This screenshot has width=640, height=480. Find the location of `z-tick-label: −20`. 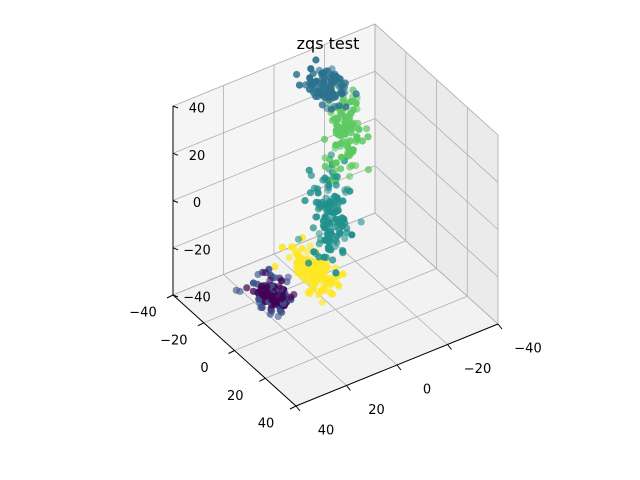

z-tick-label: −20 is located at coordinates (196, 250).